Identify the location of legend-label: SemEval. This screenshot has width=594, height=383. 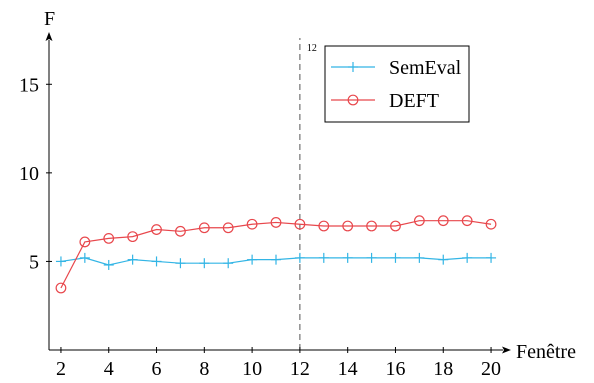
(425, 68).